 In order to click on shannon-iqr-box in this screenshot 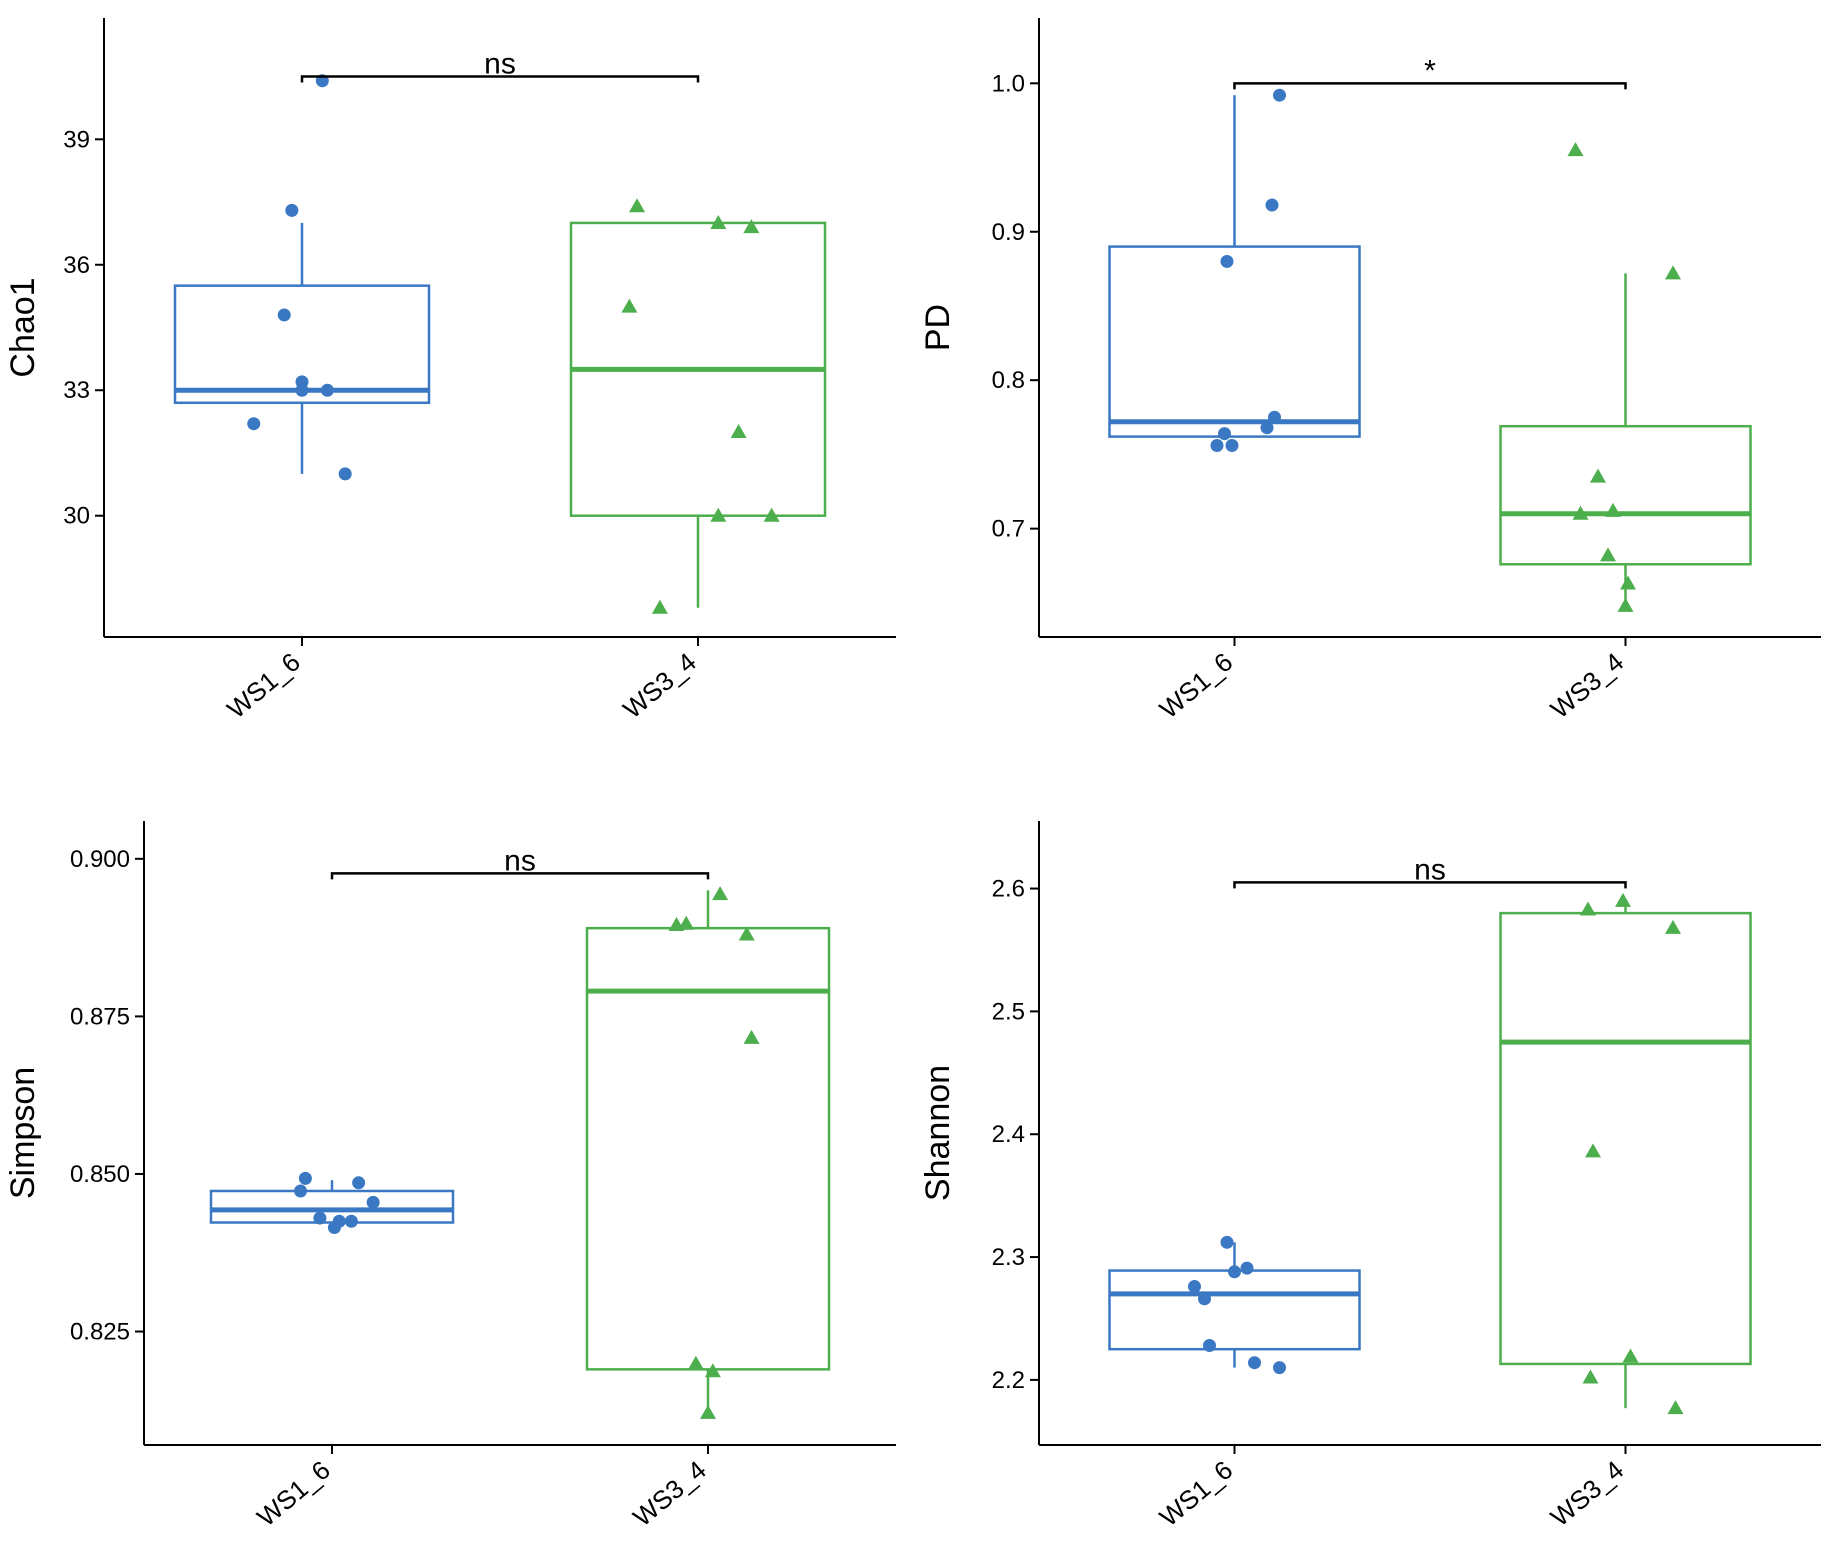, I will do `click(1625, 1138)`.